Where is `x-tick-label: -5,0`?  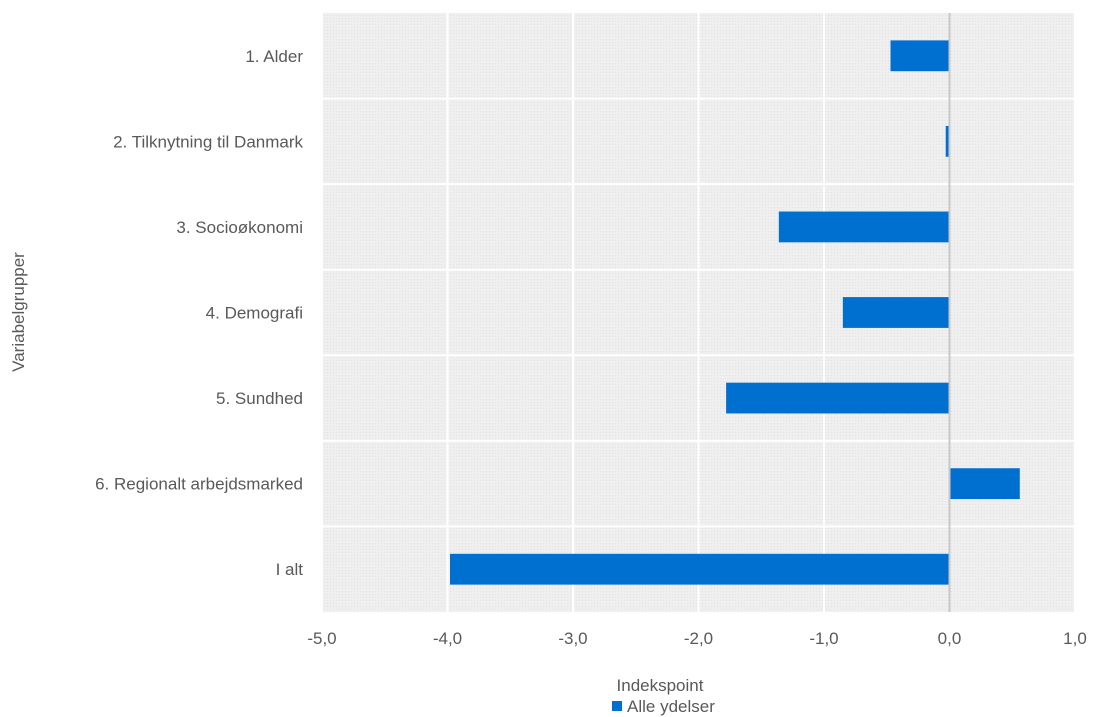
x-tick-label: -5,0 is located at coordinates (321, 638).